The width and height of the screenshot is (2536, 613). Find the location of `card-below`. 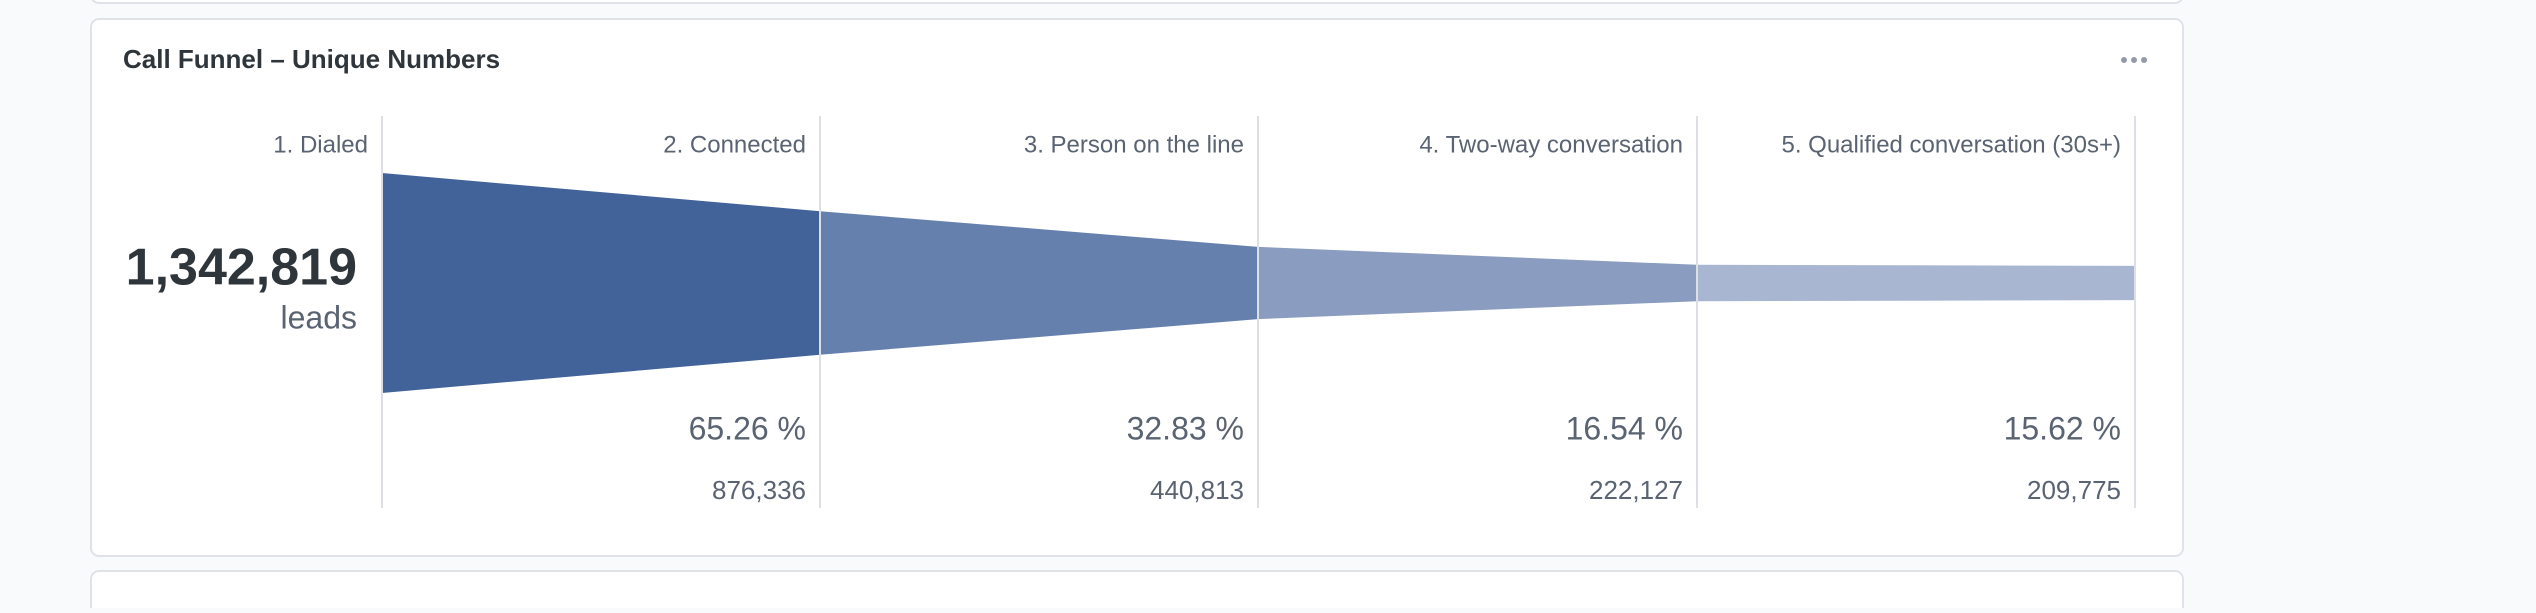

card-below is located at coordinates (1137, 591).